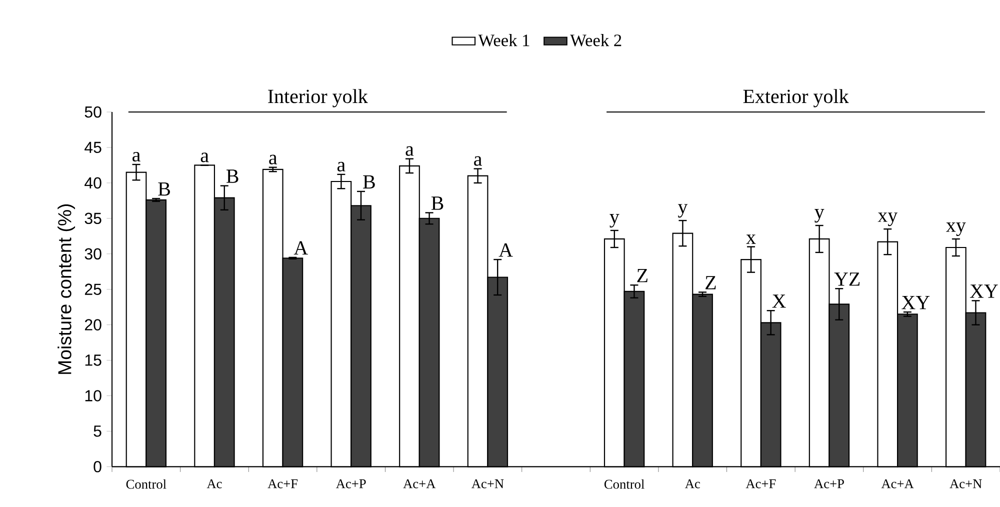 The width and height of the screenshot is (1000, 507). I want to click on y-tick-label: 35, so click(93, 218).